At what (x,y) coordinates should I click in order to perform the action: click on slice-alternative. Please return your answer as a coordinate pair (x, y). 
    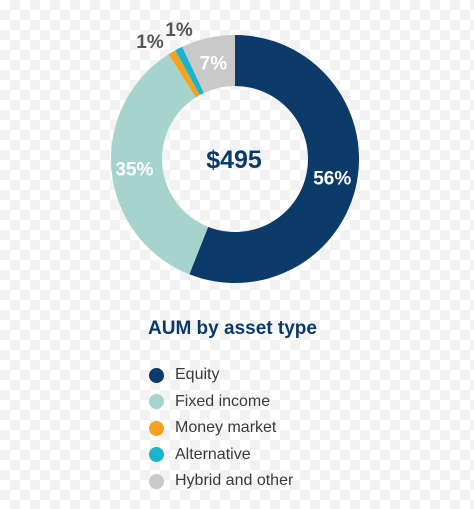
    Looking at the image, I should click on (189, 71).